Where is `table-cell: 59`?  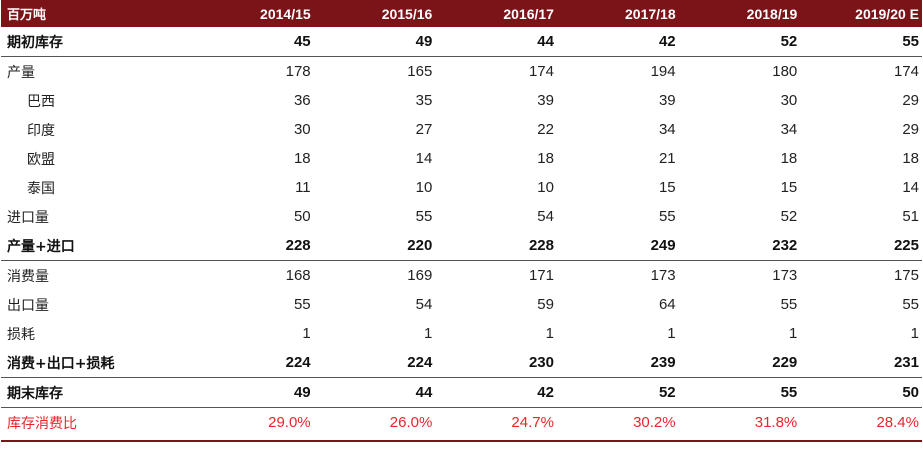
table-cell: 59 is located at coordinates (545, 304).